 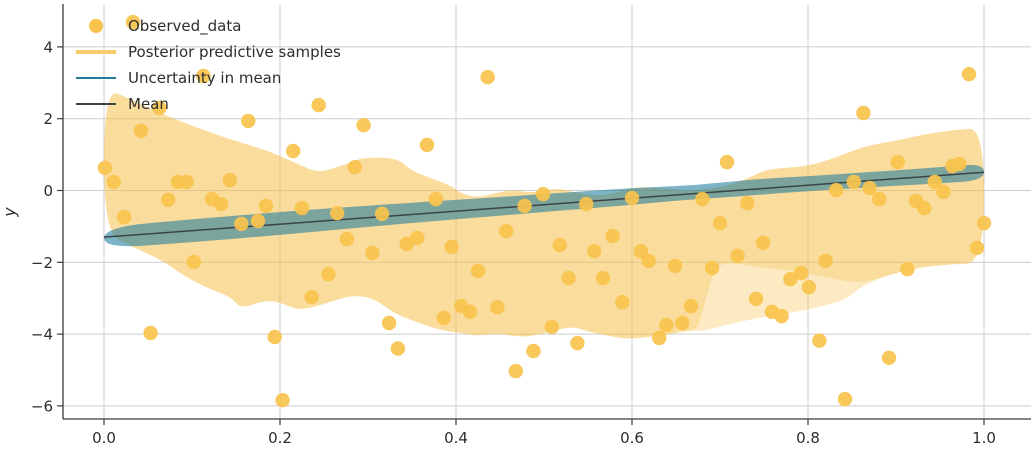 I want to click on legend-item-posterior-predictive: Posterior predictive samples, so click(x=208, y=52).